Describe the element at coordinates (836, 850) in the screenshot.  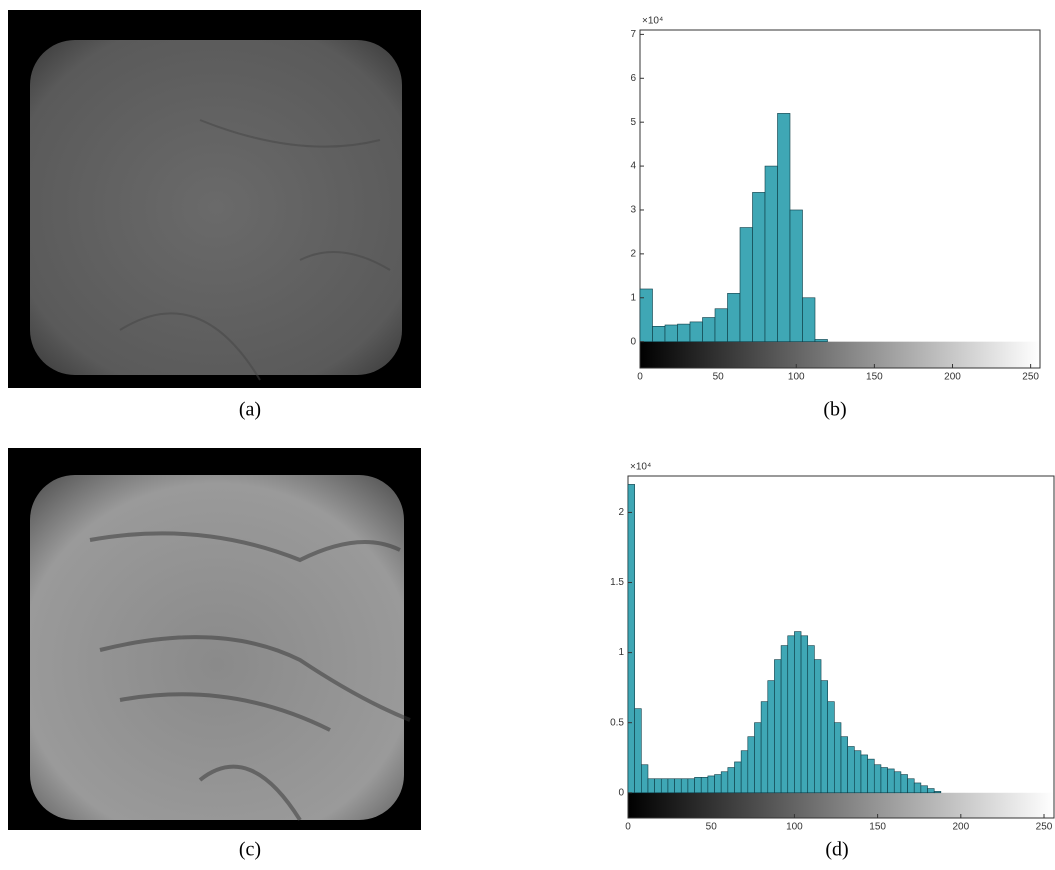
I see `caption: (d)` at that location.